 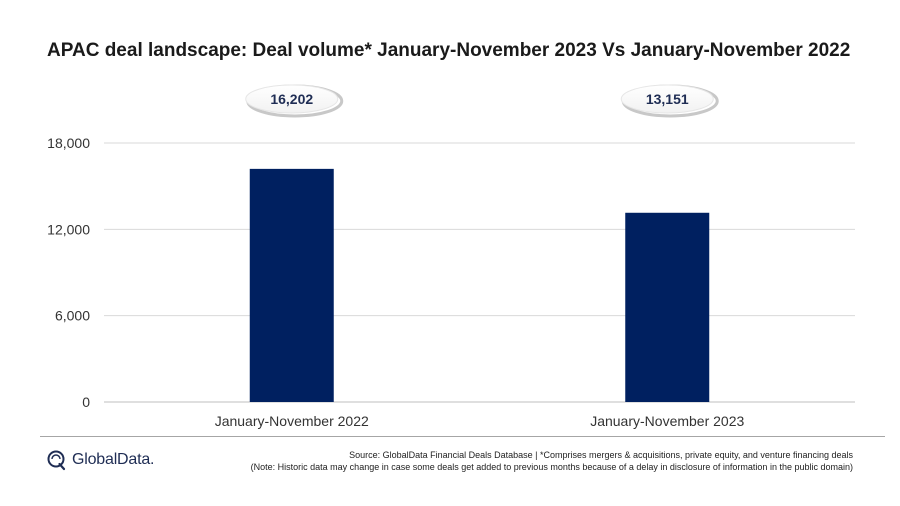 I want to click on data-label: 13,151, so click(x=667, y=99).